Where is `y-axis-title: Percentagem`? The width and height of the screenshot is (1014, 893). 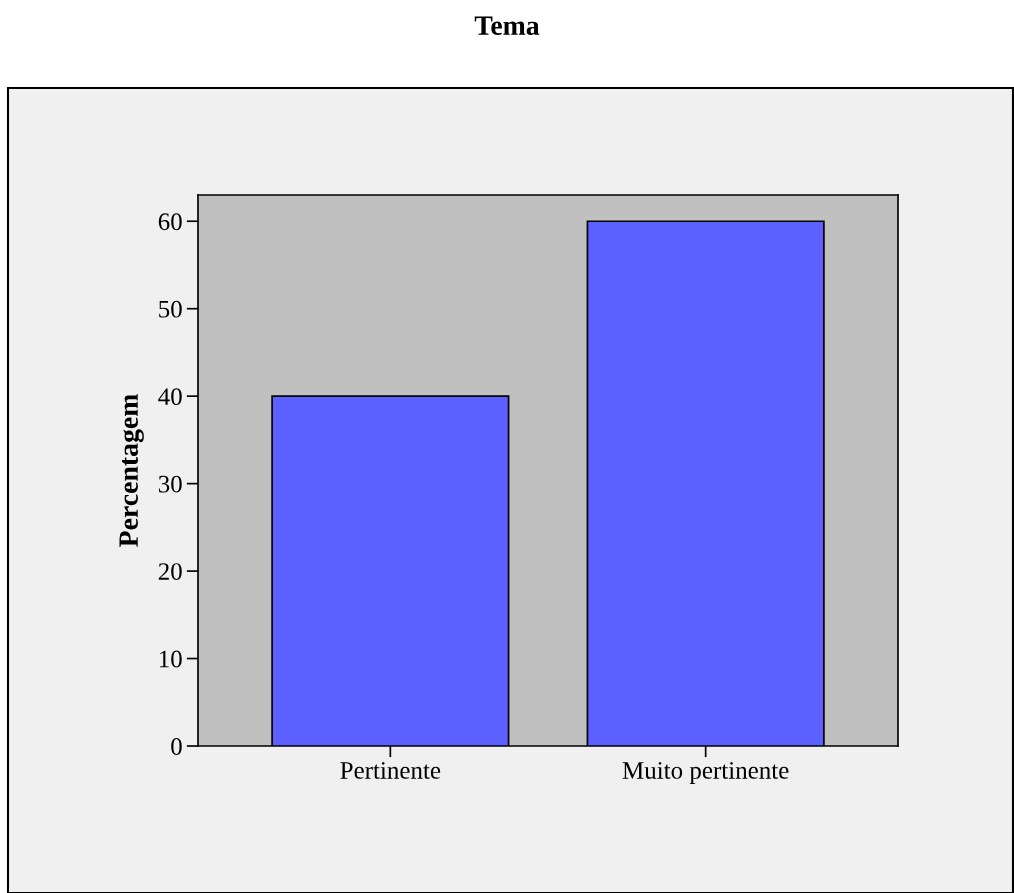 y-axis-title: Percentagem is located at coordinates (131, 470).